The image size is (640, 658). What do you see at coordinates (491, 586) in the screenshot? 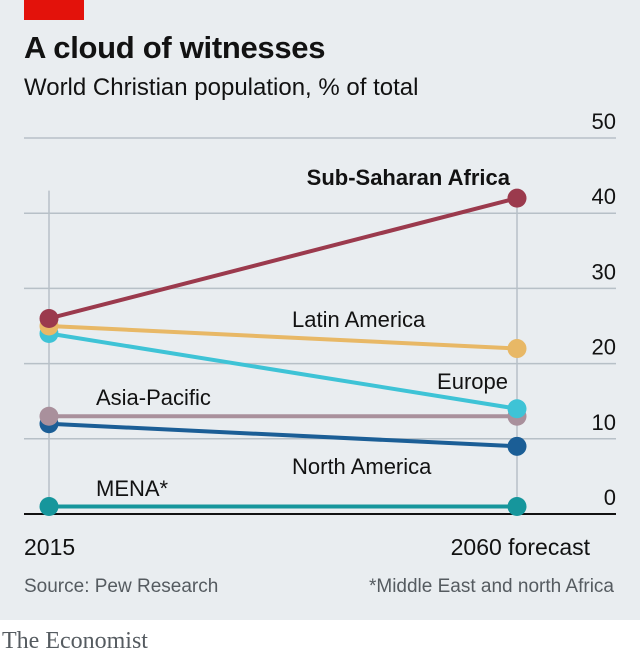
I see `footnote: *Middle East and north Africa` at bounding box center [491, 586].